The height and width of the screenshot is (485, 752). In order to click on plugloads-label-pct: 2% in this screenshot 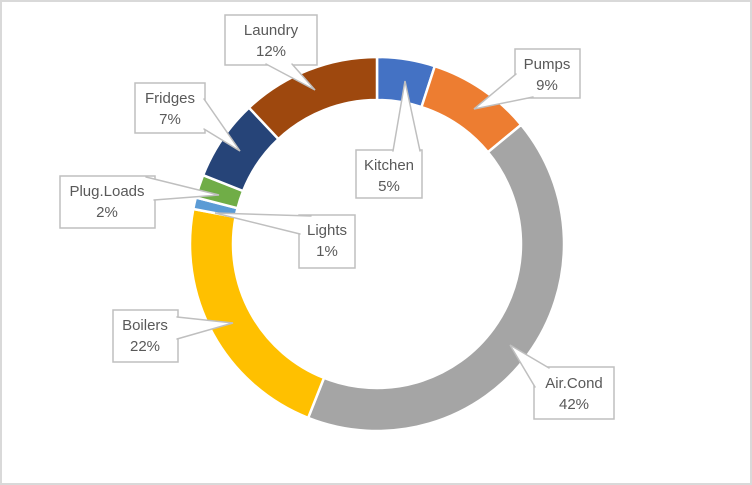, I will do `click(107, 212)`.